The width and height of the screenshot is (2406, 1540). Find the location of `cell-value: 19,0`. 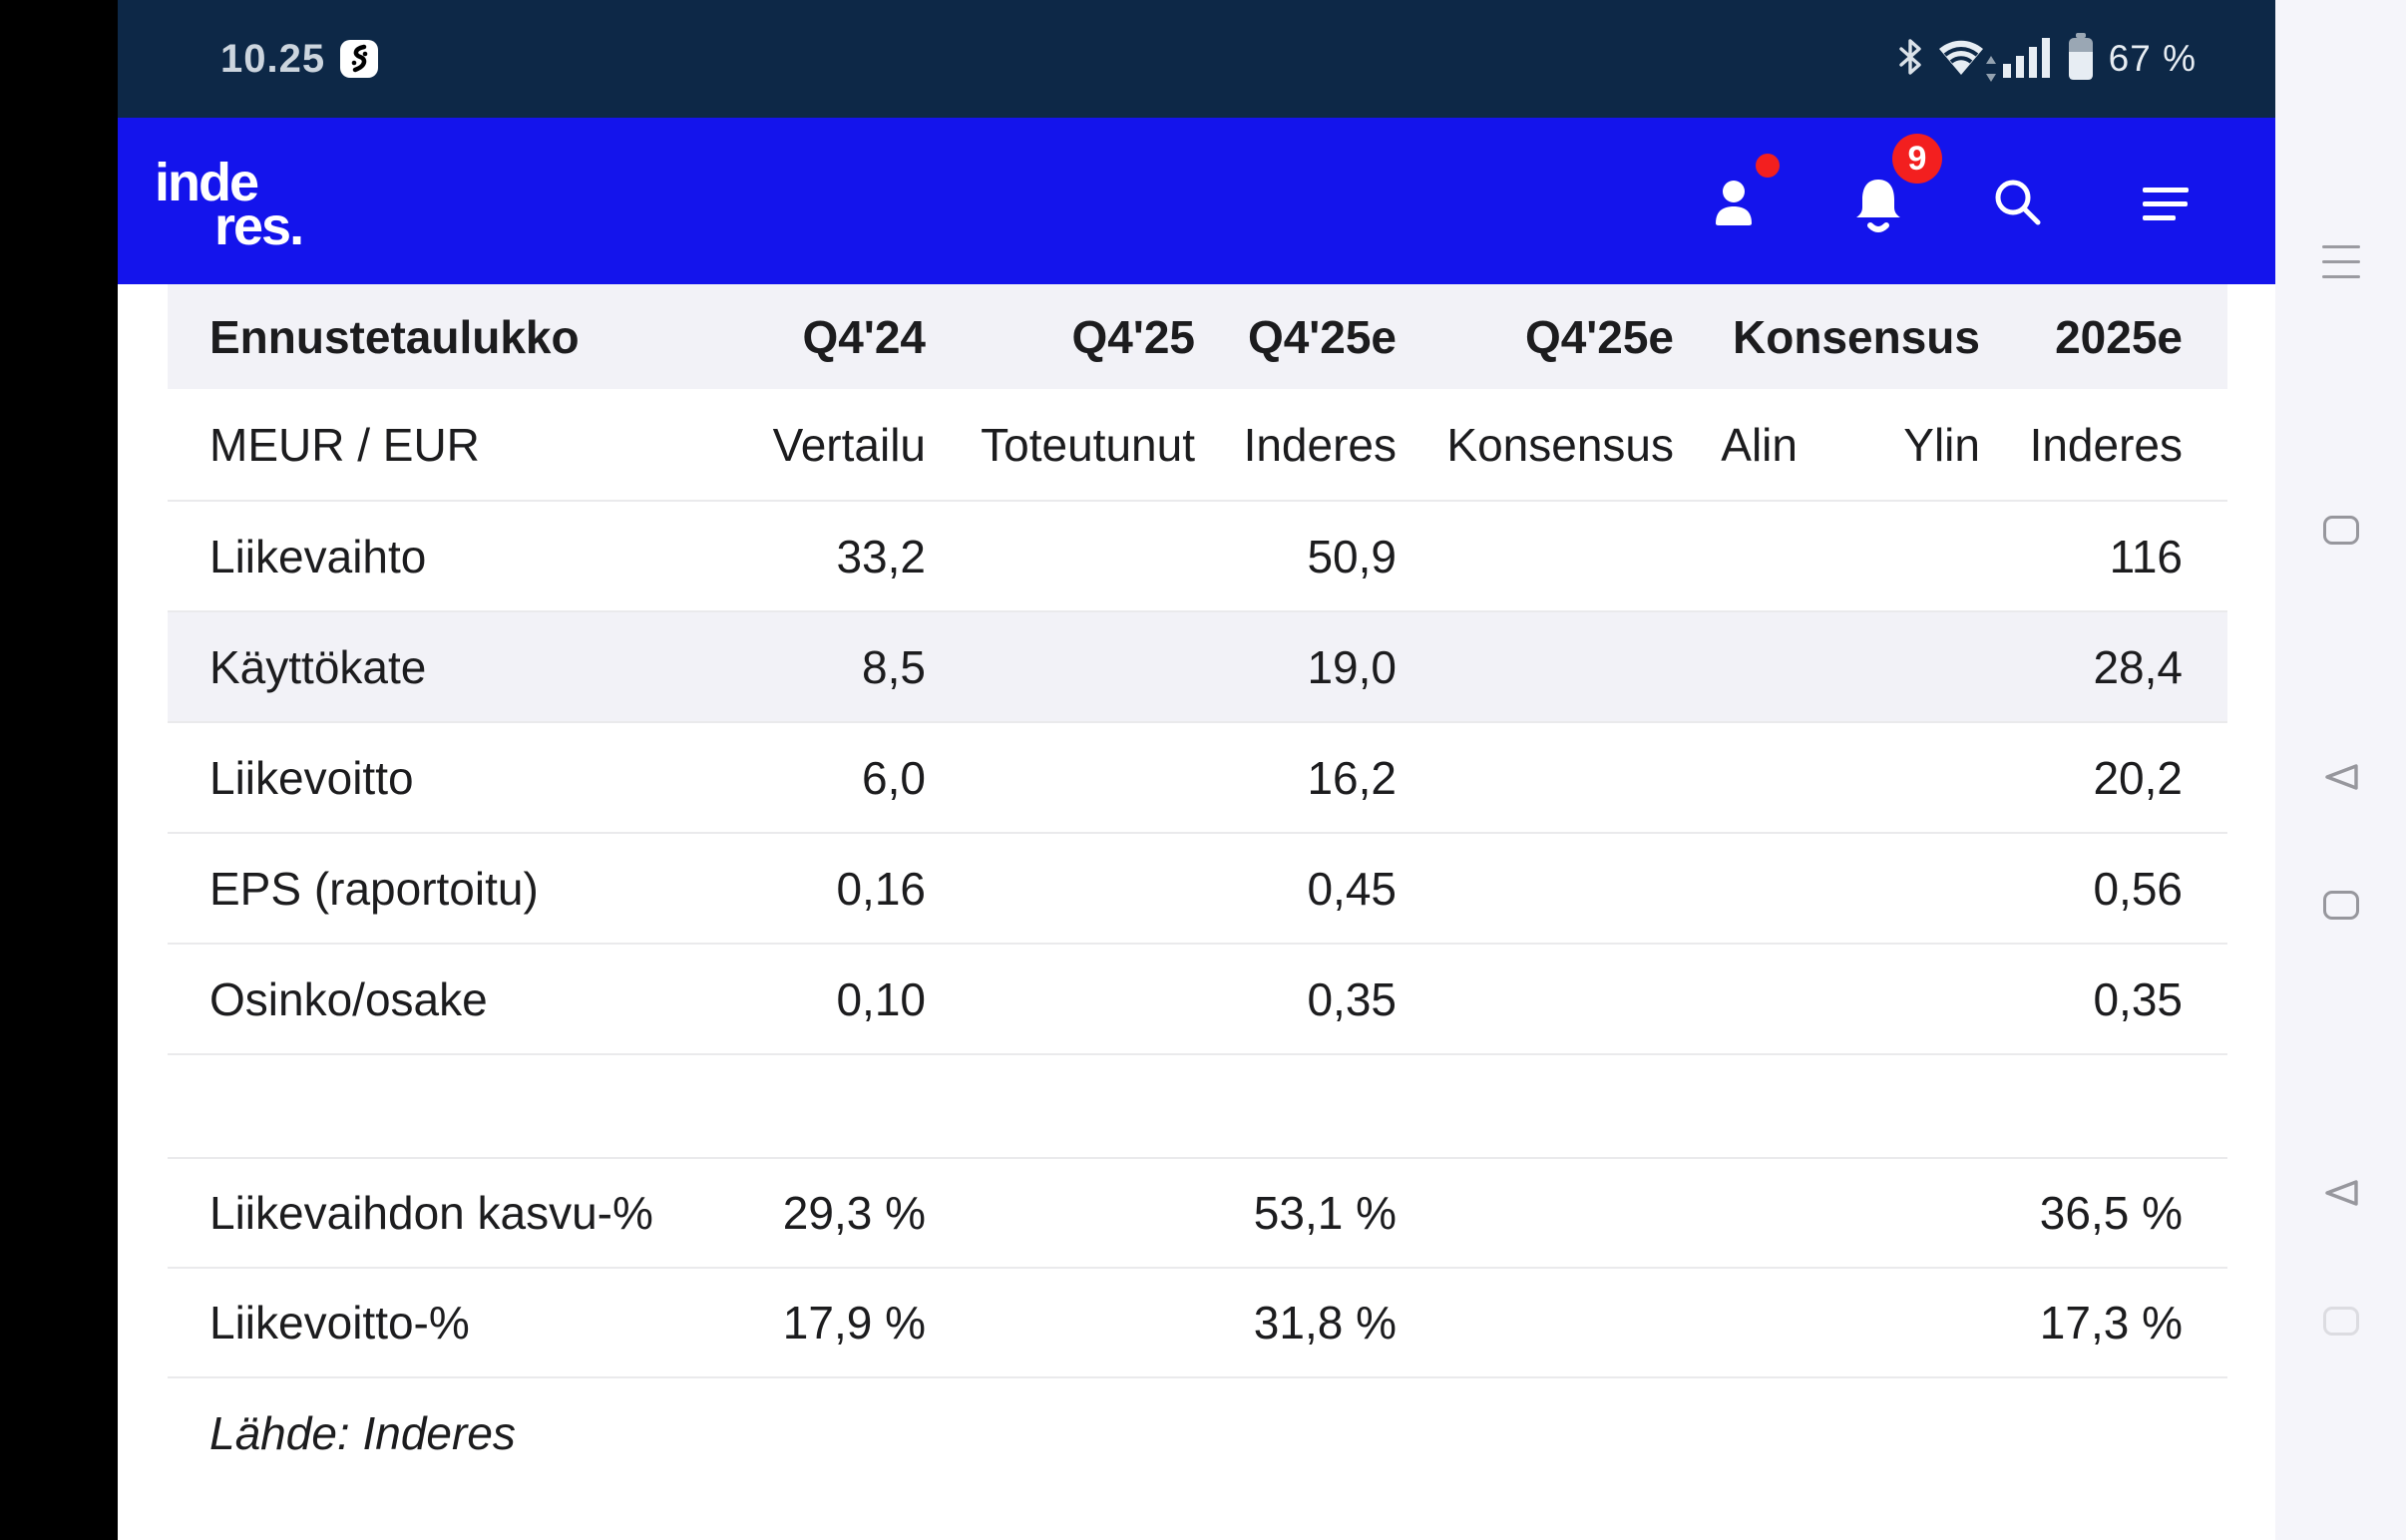

cell-value: 19,0 is located at coordinates (1352, 666).